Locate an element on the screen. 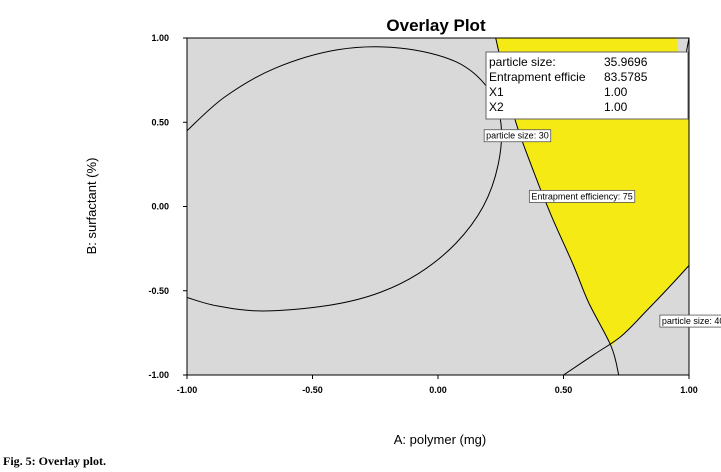  contour-line is located at coordinates (626, 320).